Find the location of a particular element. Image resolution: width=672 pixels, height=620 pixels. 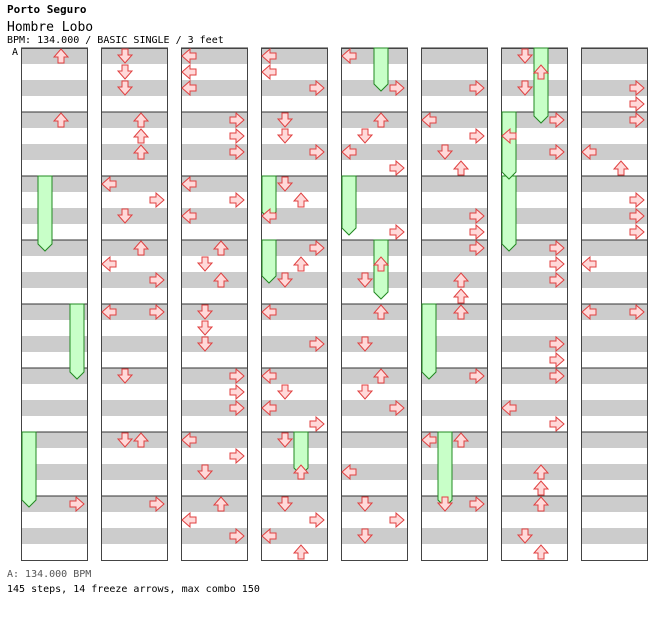

bpm-summary: A: 134.000 BPM is located at coordinates (49, 574).